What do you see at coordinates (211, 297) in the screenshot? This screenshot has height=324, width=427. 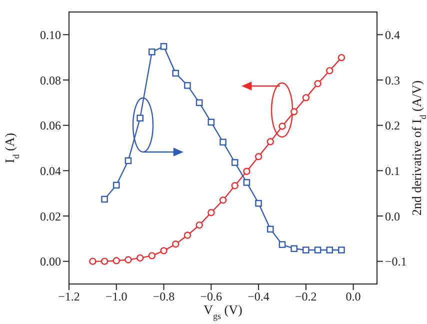 I see `x-tick-label: −0.6` at bounding box center [211, 297].